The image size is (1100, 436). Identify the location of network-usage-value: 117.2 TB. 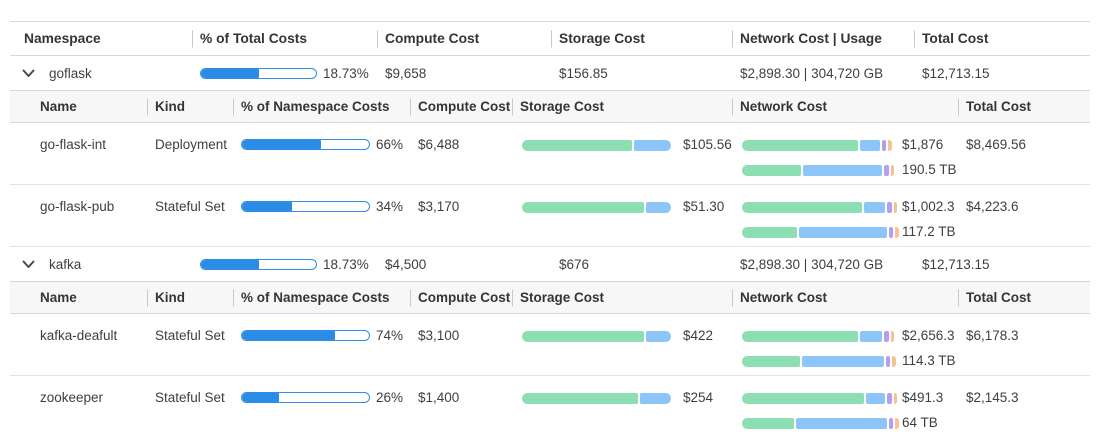
(929, 231).